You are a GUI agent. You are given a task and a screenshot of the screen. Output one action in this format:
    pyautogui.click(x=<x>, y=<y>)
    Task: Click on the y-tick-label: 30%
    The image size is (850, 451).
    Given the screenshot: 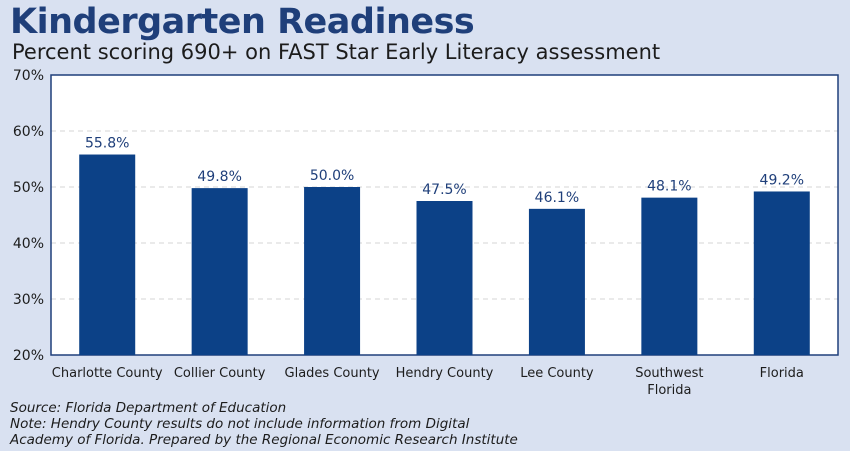 What is the action you would take?
    pyautogui.click(x=28, y=300)
    